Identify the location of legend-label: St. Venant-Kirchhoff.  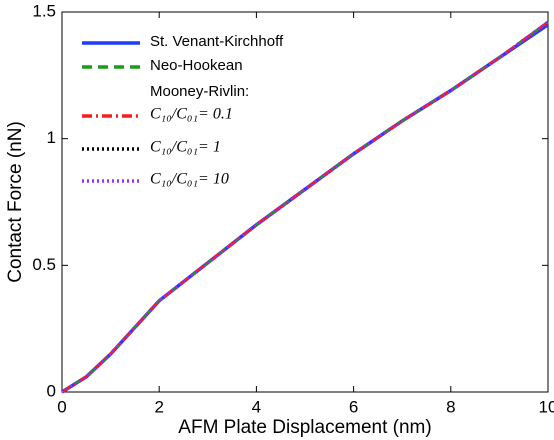
(217, 41).